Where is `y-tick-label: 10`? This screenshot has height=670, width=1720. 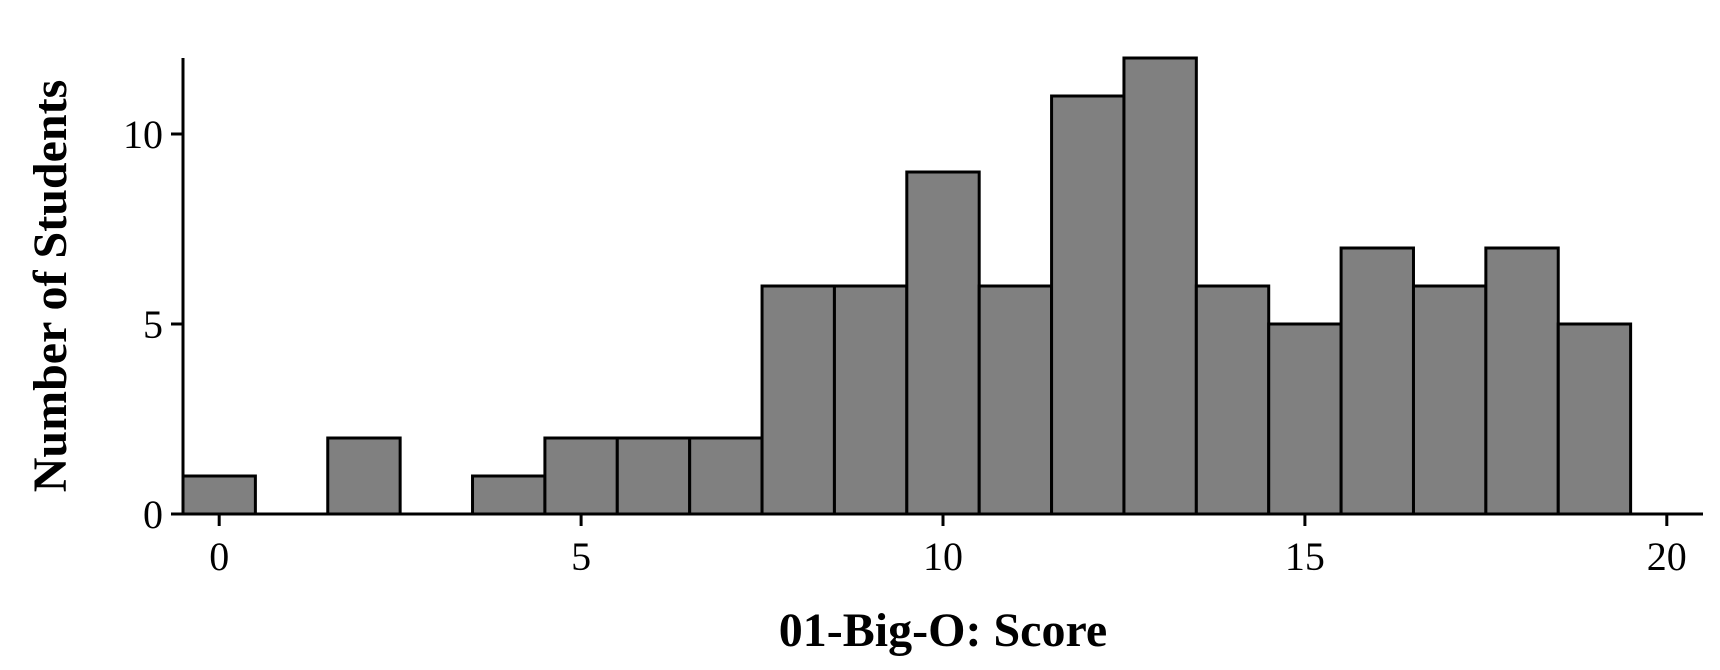
y-tick-label: 10 is located at coordinates (143, 134).